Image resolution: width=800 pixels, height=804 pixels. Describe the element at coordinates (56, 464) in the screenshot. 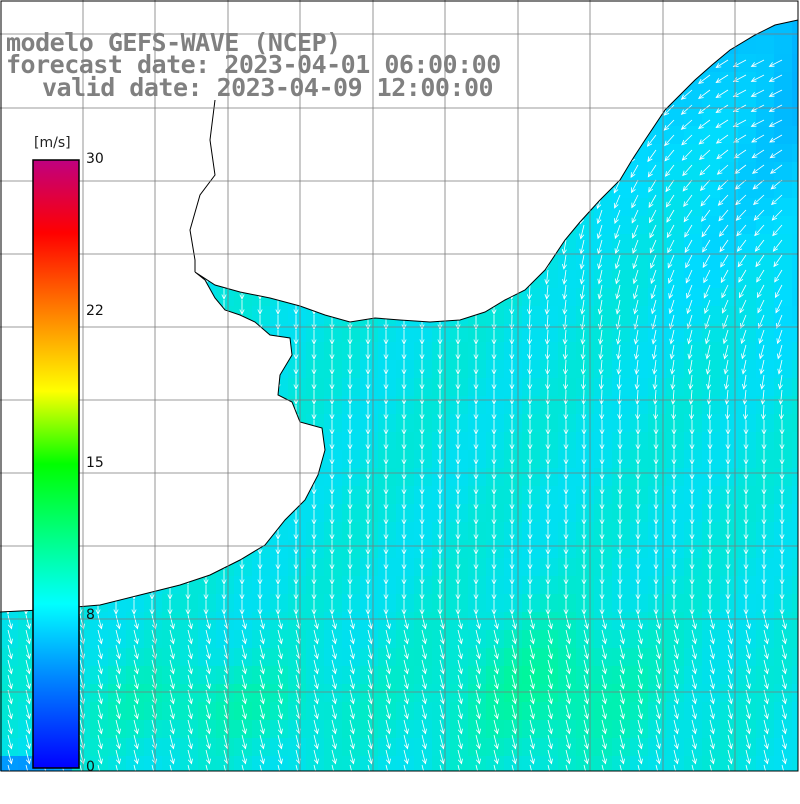

I see `colorbar` at that location.